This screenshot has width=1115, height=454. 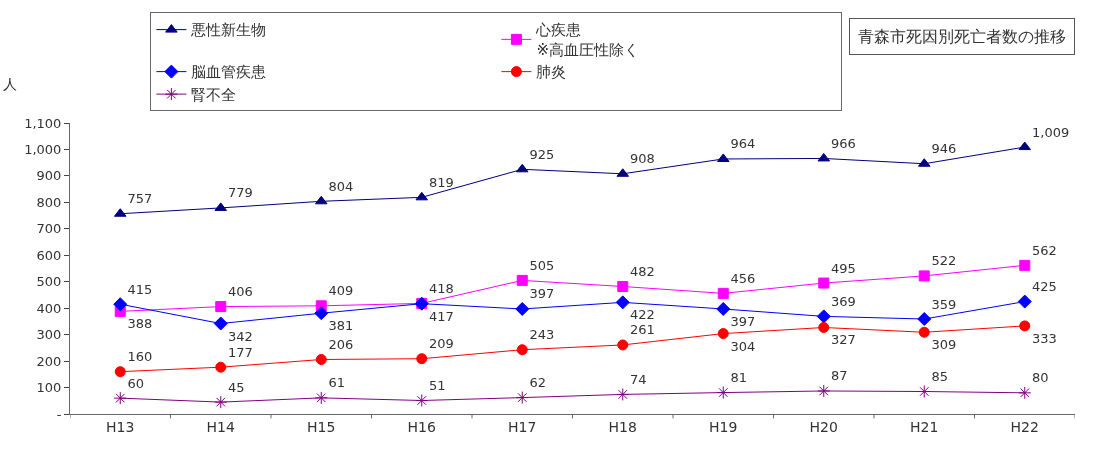 I want to click on y-tick-label: 1,100, so click(x=43, y=123).